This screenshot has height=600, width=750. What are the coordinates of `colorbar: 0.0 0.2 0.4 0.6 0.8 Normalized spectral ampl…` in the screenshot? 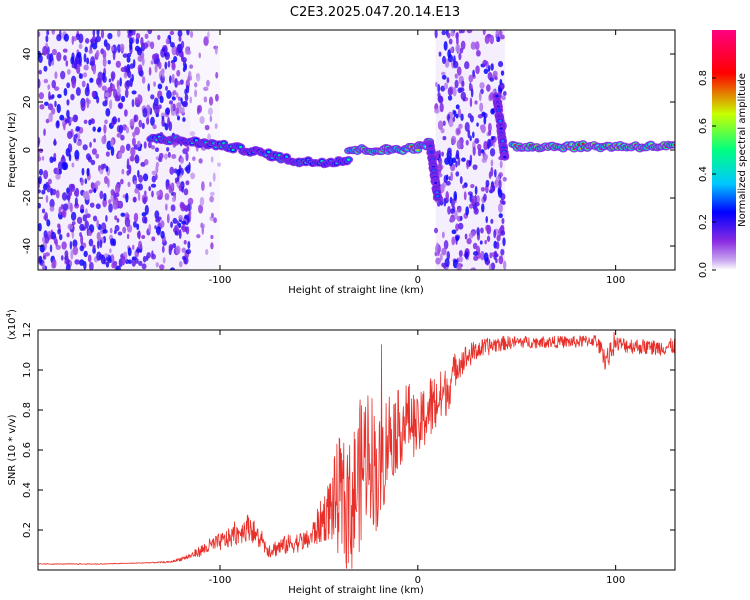 It's located at (723, 154).